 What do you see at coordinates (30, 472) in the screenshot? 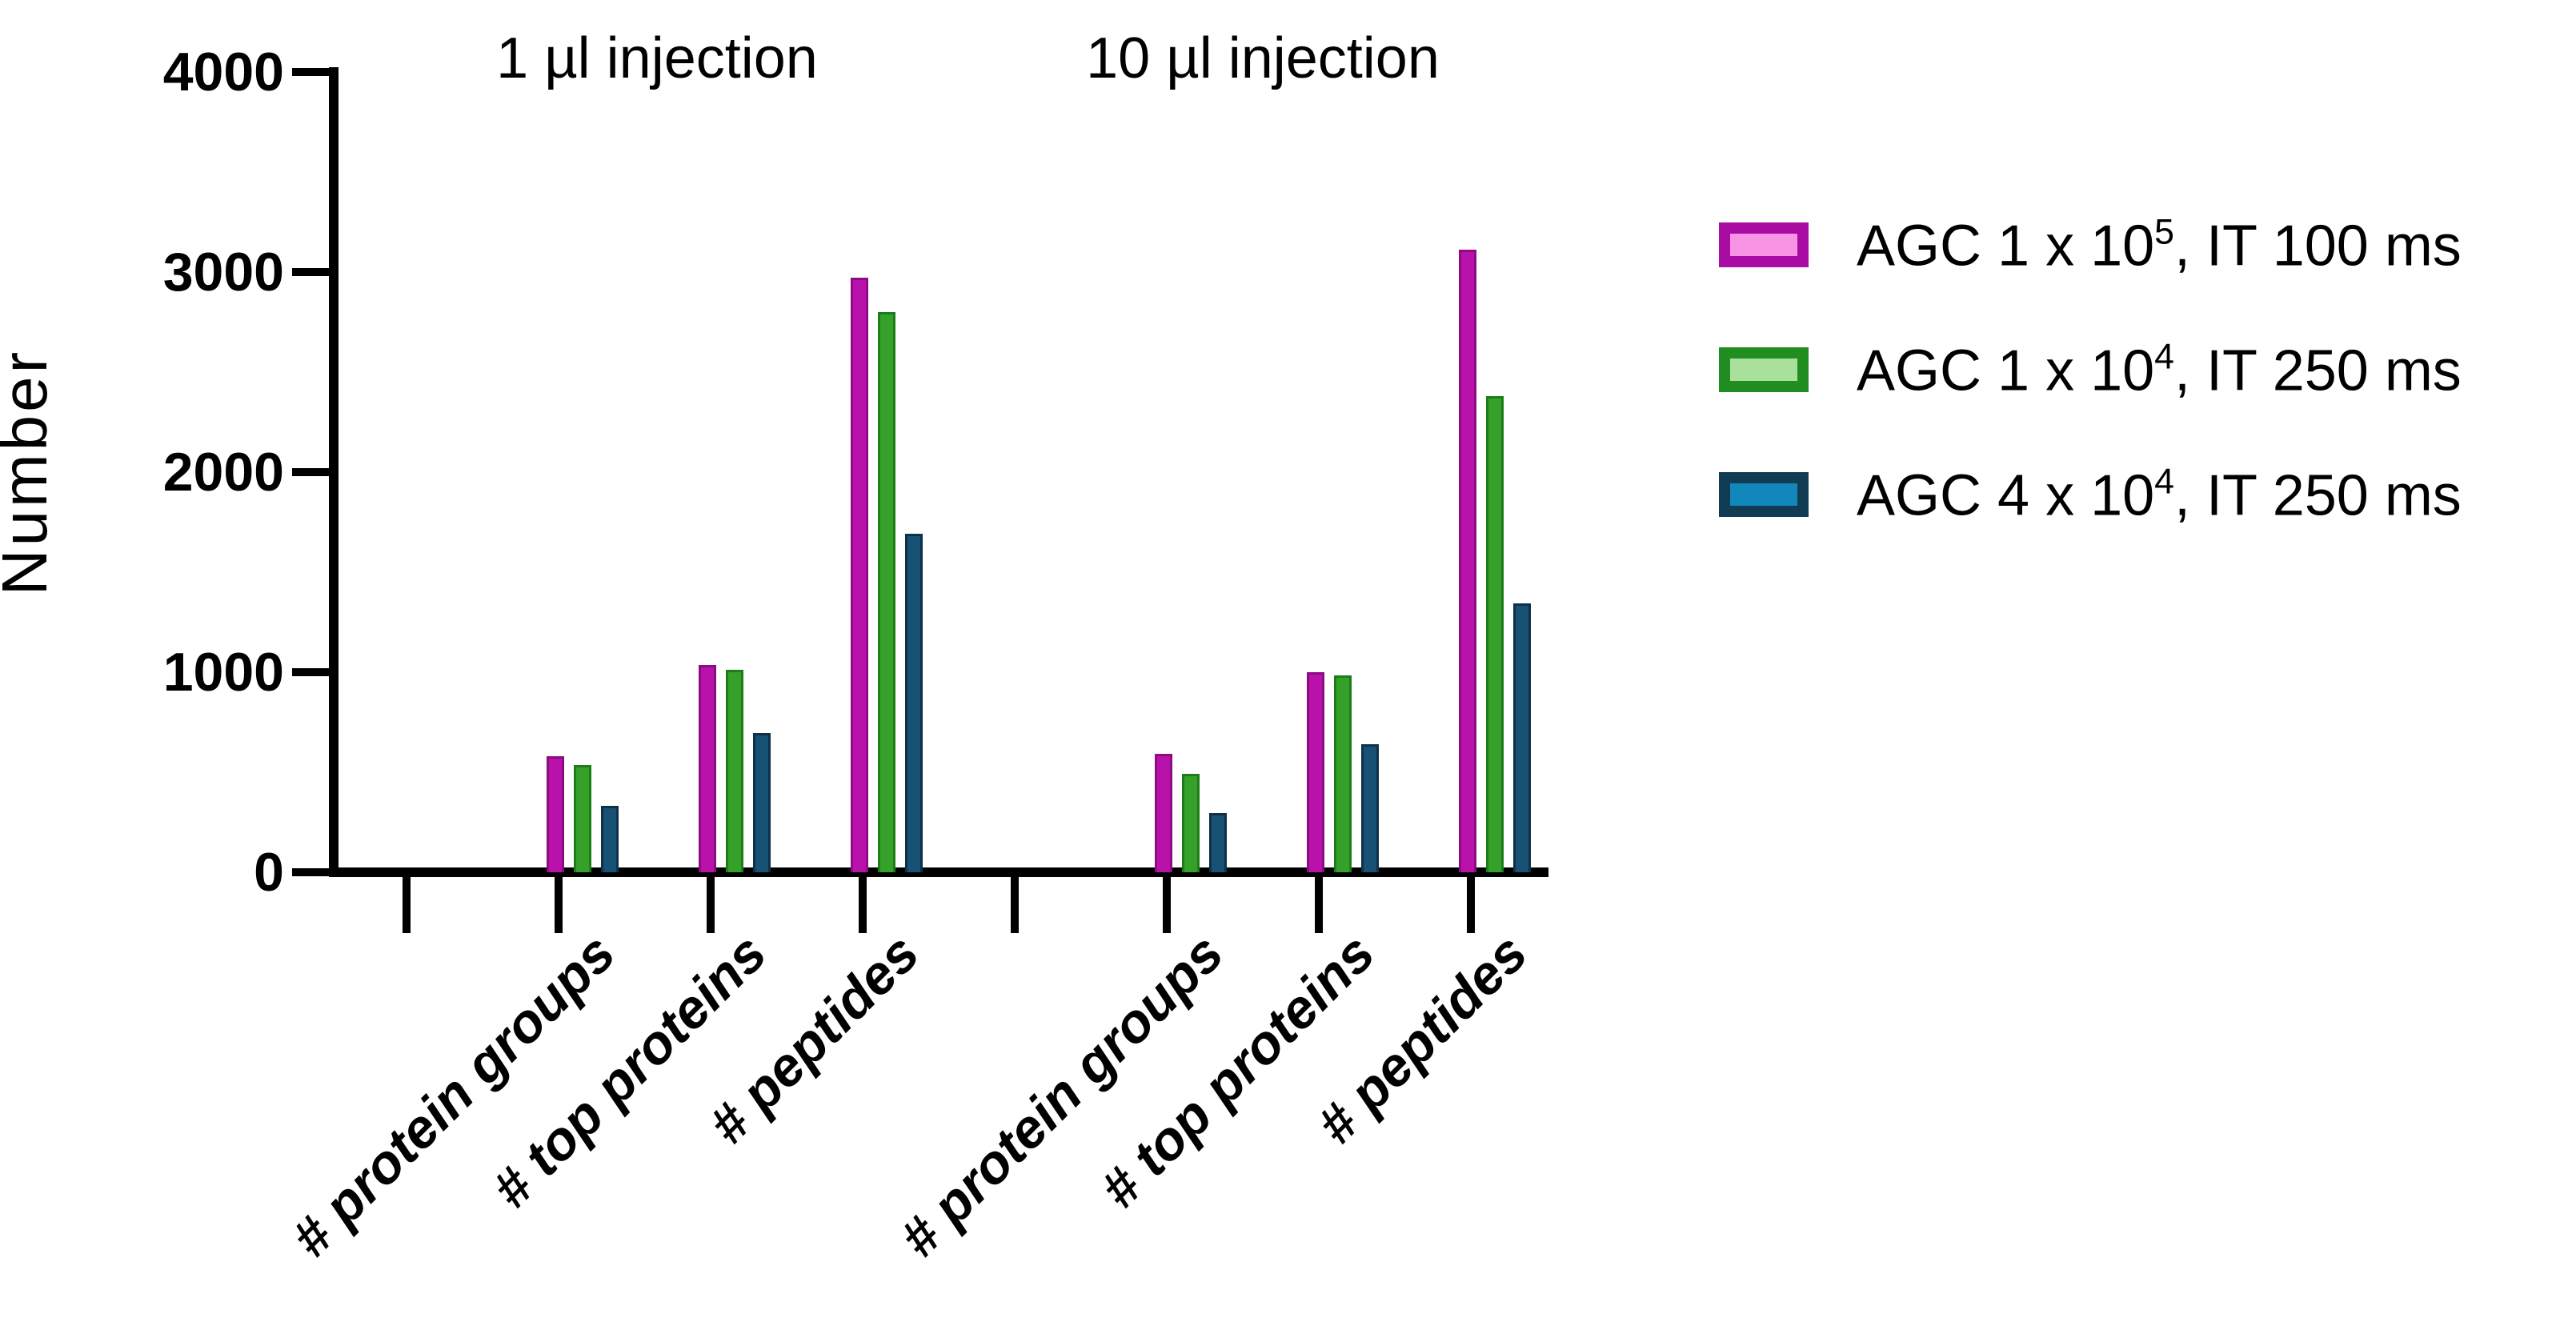
I see `y-axis-title-text: Number` at bounding box center [30, 472].